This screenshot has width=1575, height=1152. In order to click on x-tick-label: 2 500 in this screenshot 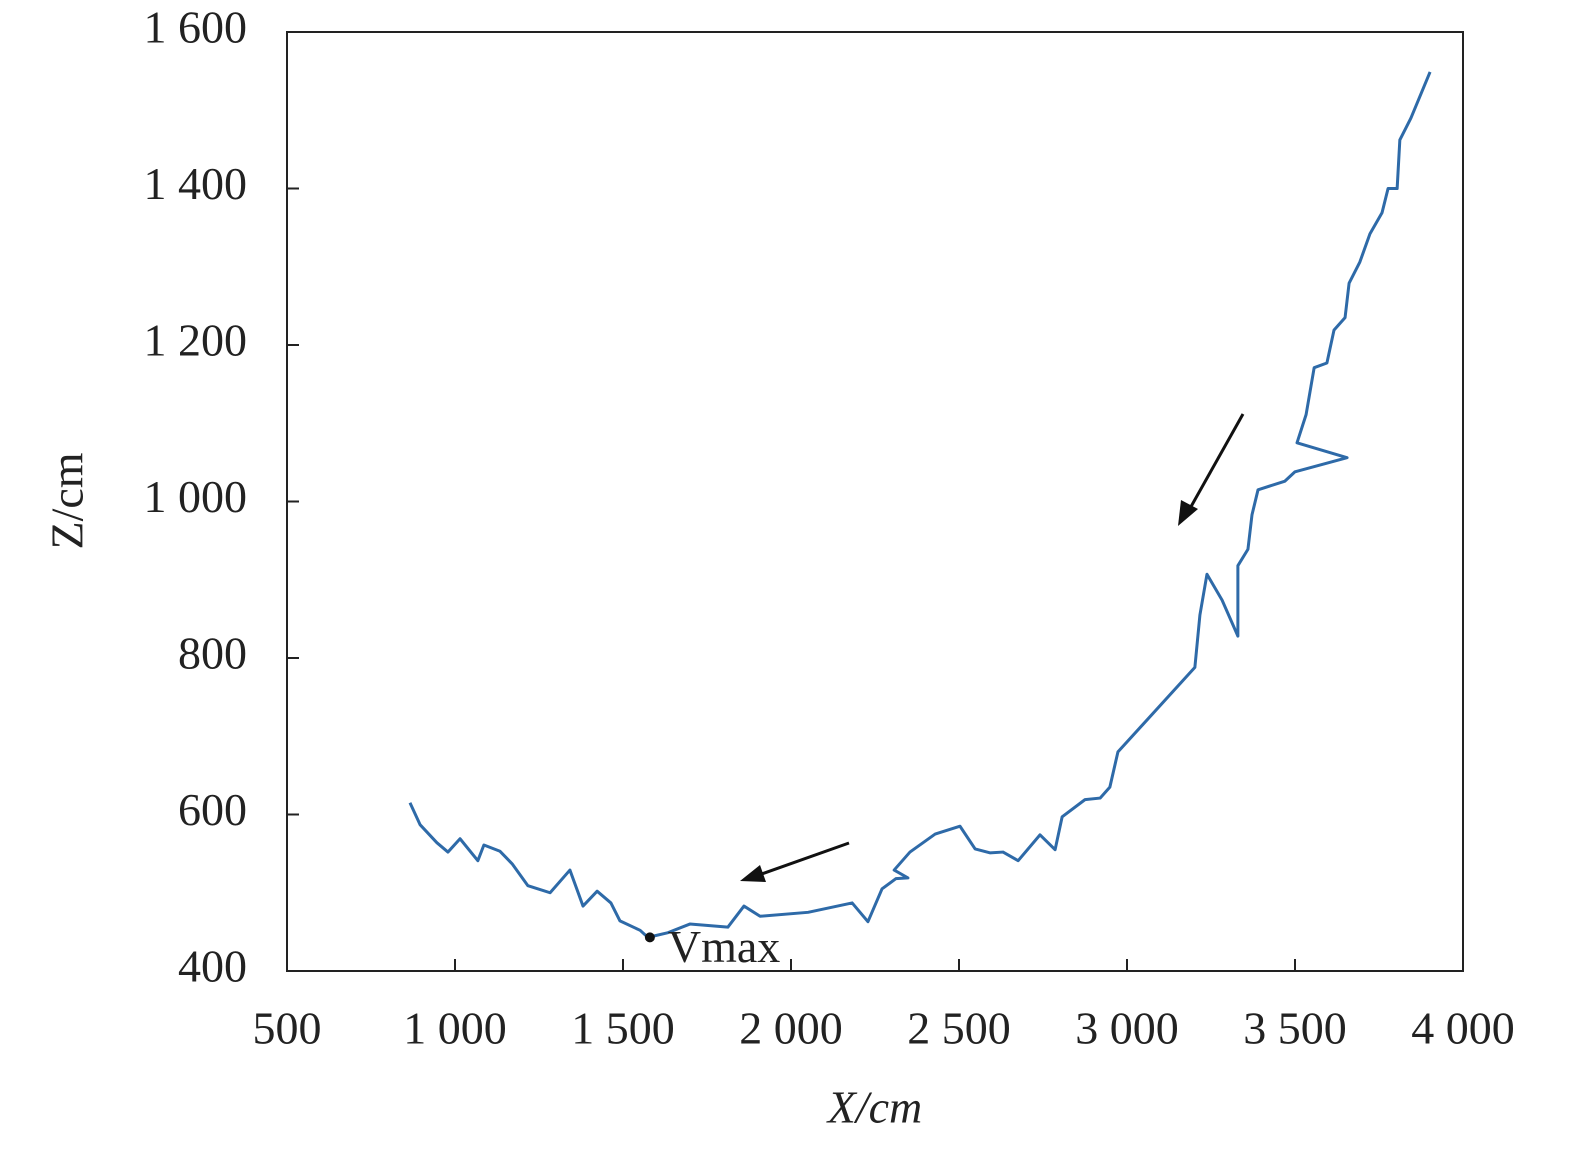, I will do `click(959, 1028)`.